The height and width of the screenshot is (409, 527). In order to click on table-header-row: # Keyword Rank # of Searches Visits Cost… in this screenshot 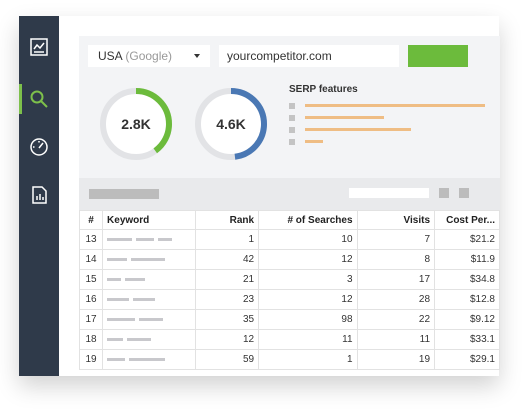, I will do `click(289, 220)`.